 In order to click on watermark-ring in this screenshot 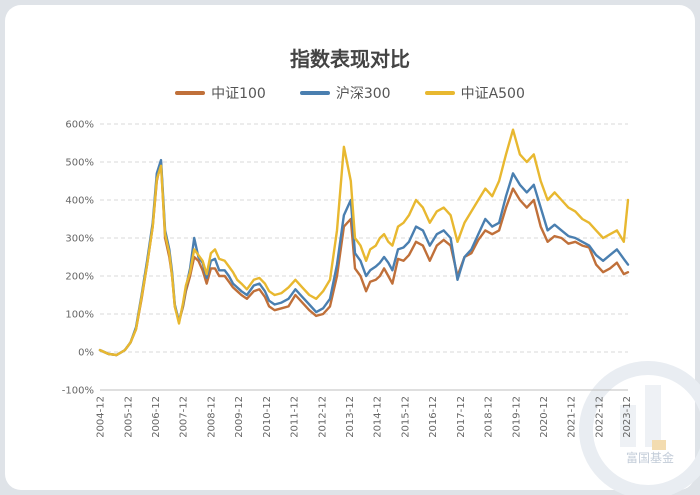, I will do `click(639, 428)`.